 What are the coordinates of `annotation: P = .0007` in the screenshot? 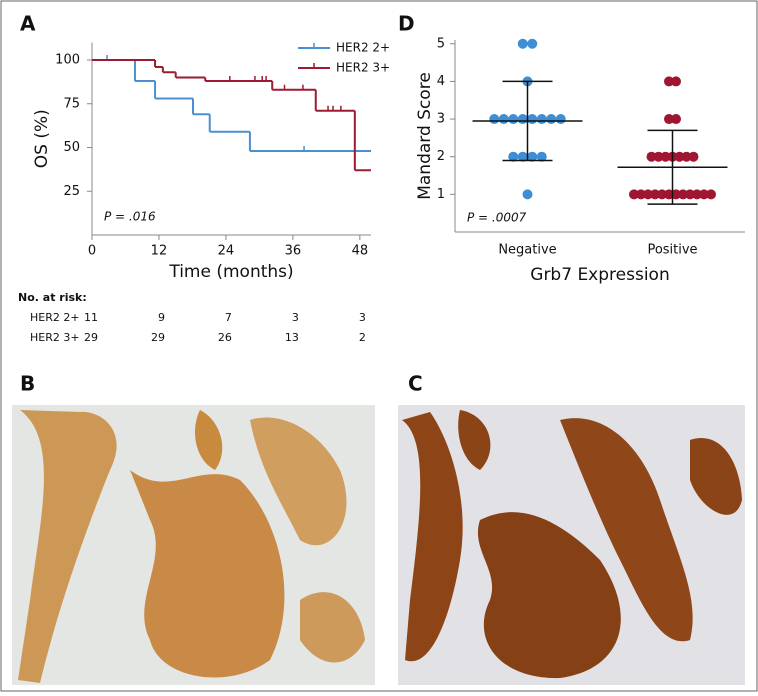 It's located at (497, 218).